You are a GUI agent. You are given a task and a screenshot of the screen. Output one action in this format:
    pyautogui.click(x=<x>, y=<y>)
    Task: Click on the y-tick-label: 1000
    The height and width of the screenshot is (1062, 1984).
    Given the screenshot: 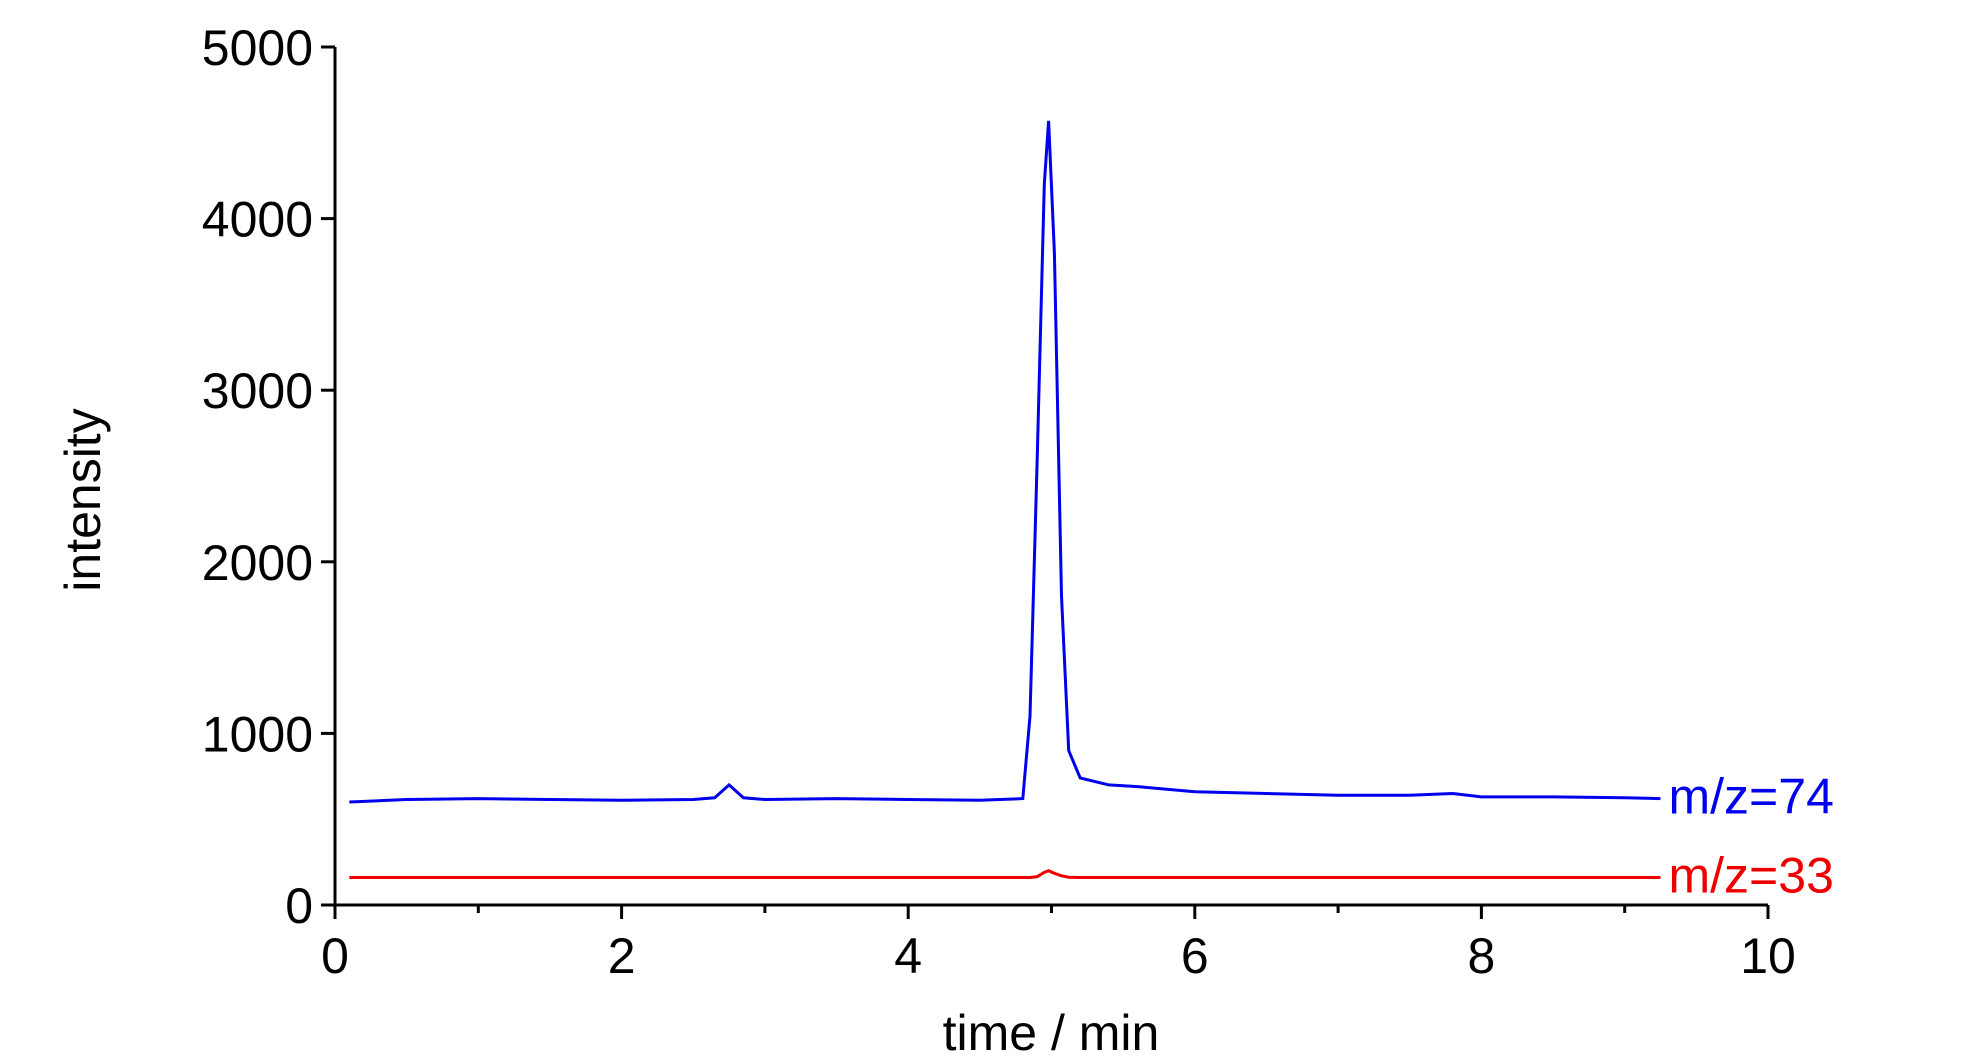 What is the action you would take?
    pyautogui.click(x=257, y=734)
    